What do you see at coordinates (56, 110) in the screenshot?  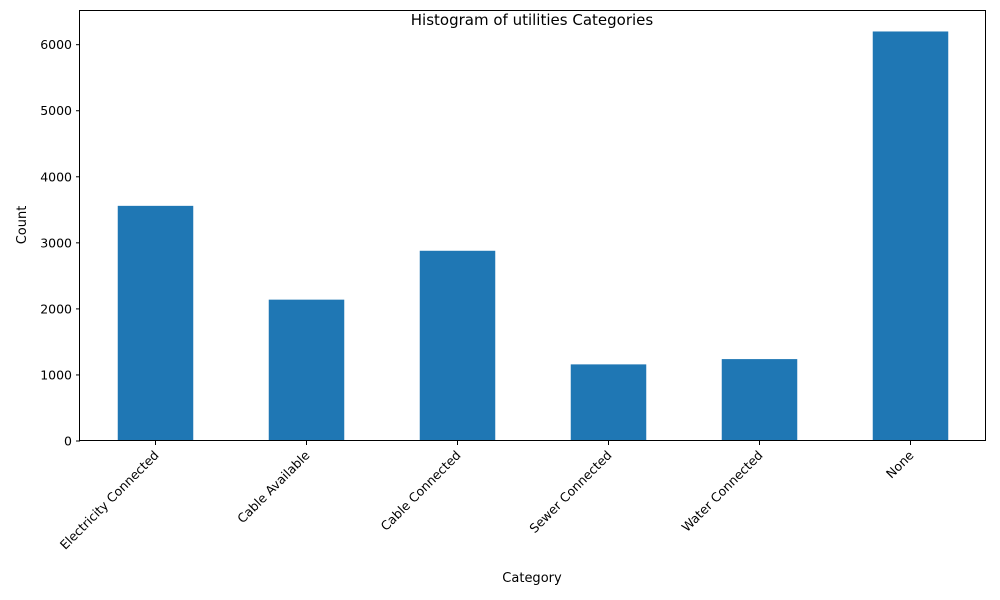 I see `y-tick-label: 5000` at bounding box center [56, 110].